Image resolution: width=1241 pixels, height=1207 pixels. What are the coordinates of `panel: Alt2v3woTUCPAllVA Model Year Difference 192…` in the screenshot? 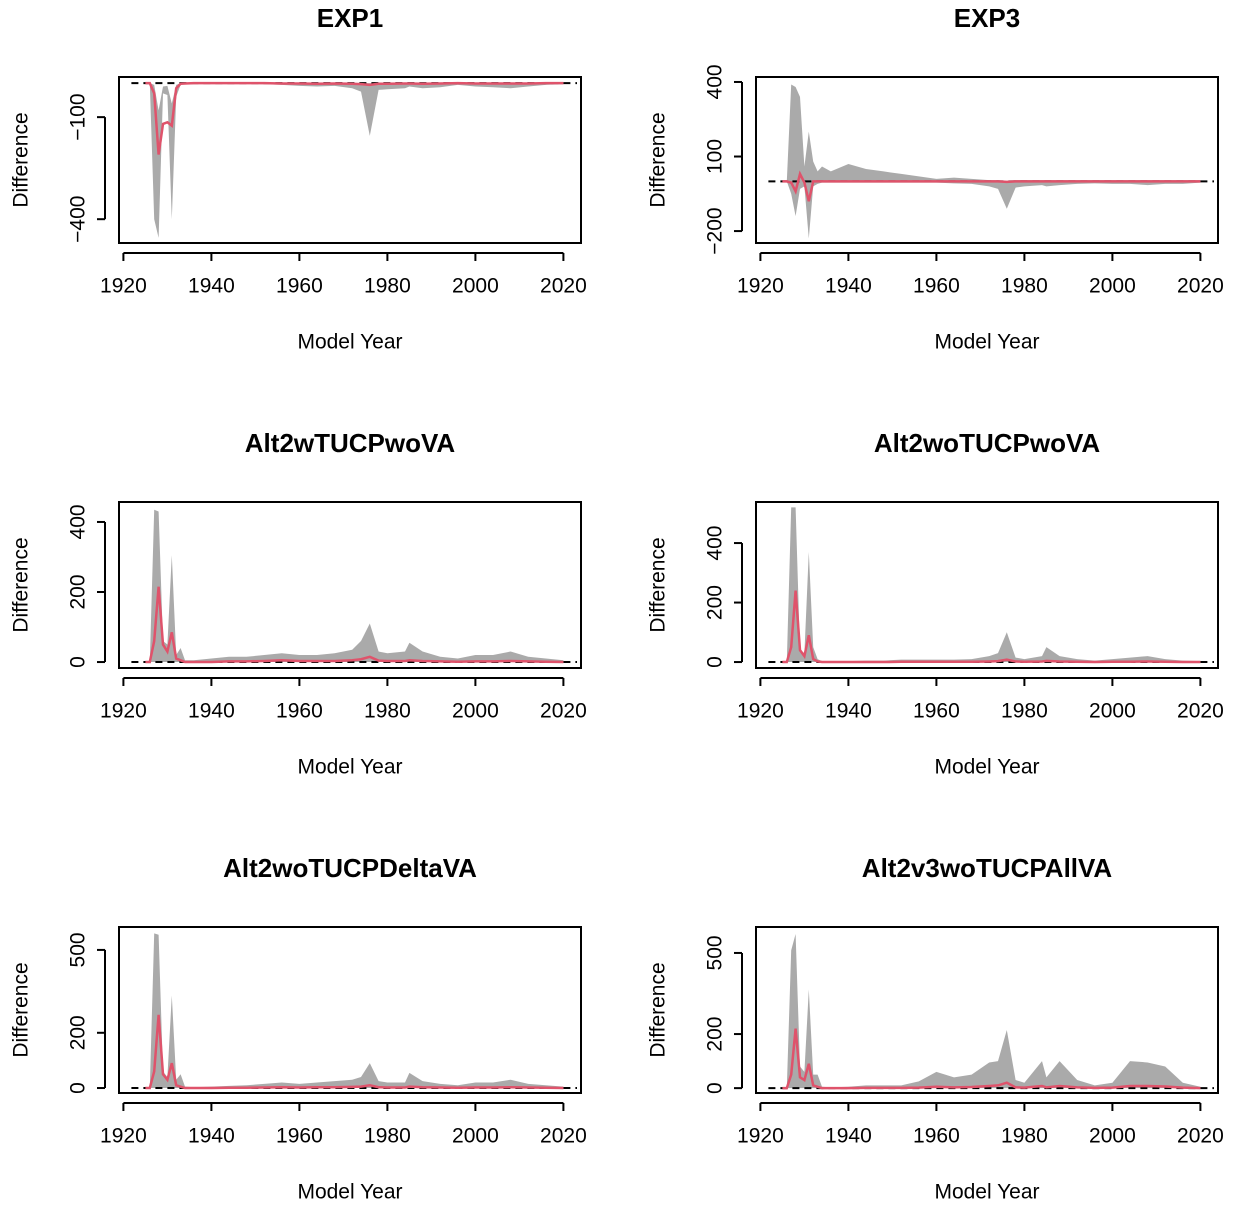 It's located at (935, 1028).